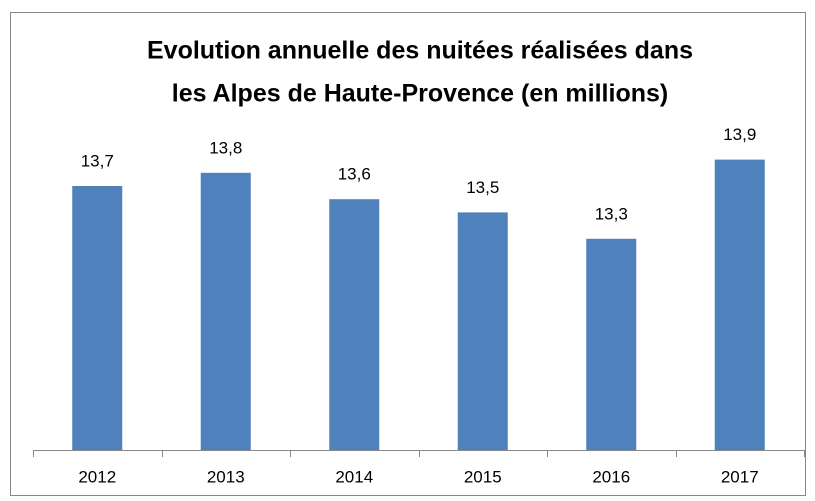 This screenshot has height=501, width=815. Describe the element at coordinates (97, 160) in the screenshot. I see `data-label: 13,7` at that location.